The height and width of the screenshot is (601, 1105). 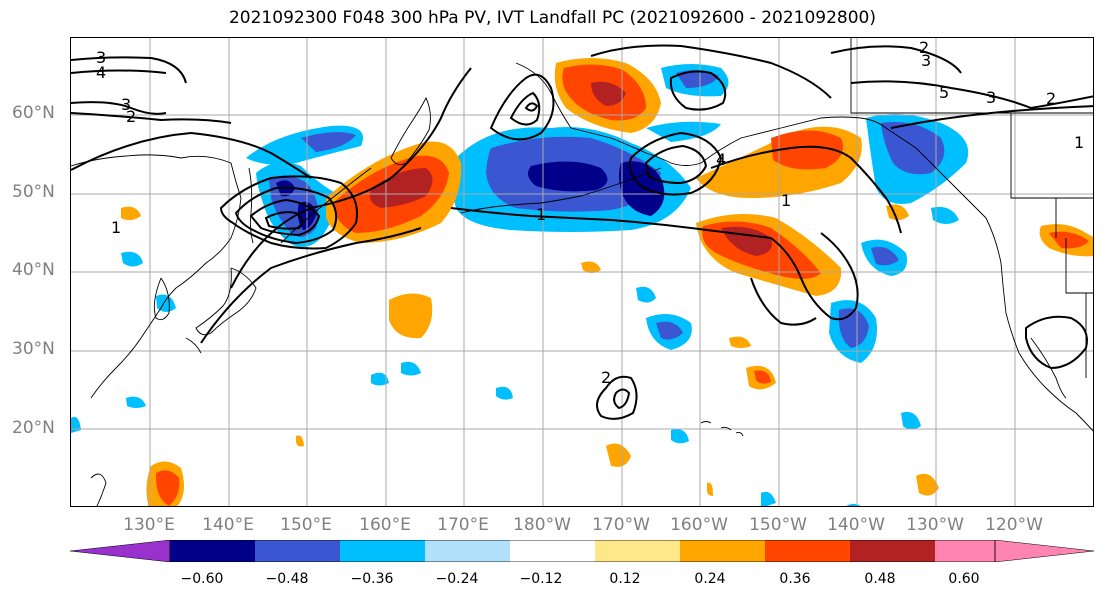 What do you see at coordinates (625, 579) in the screenshot?
I see `colorbar-tick-label: 0.12` at bounding box center [625, 579].